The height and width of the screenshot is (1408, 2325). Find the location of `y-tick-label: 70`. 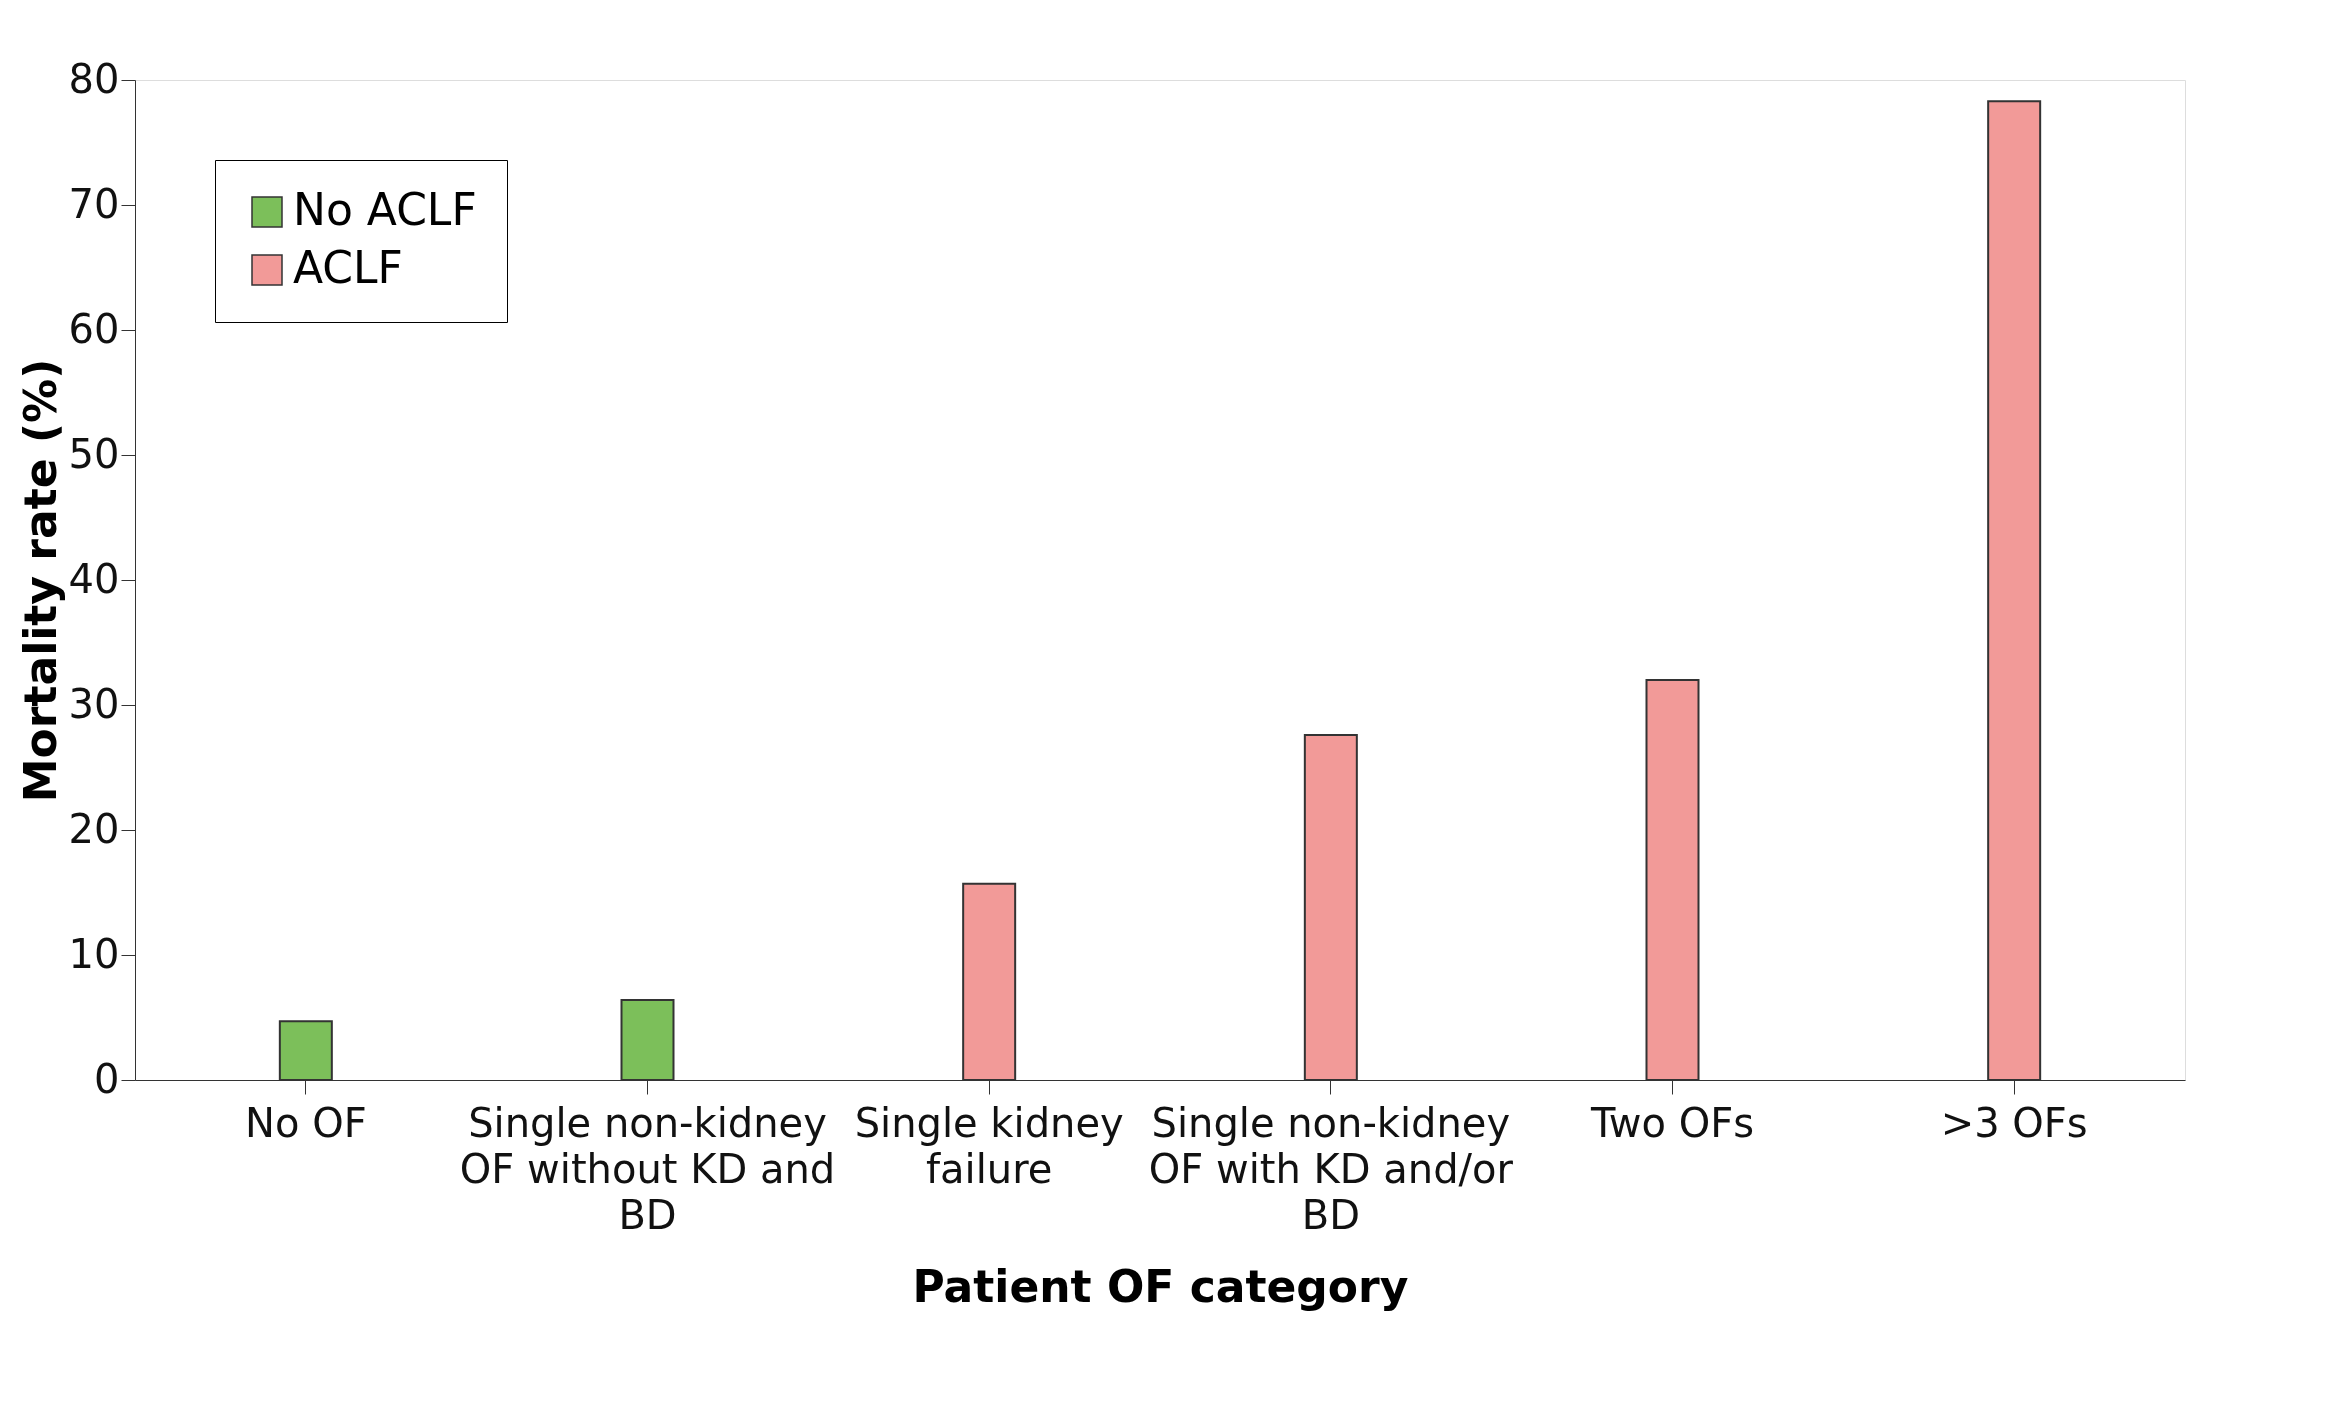

y-tick-label: 70 is located at coordinates (94, 203).